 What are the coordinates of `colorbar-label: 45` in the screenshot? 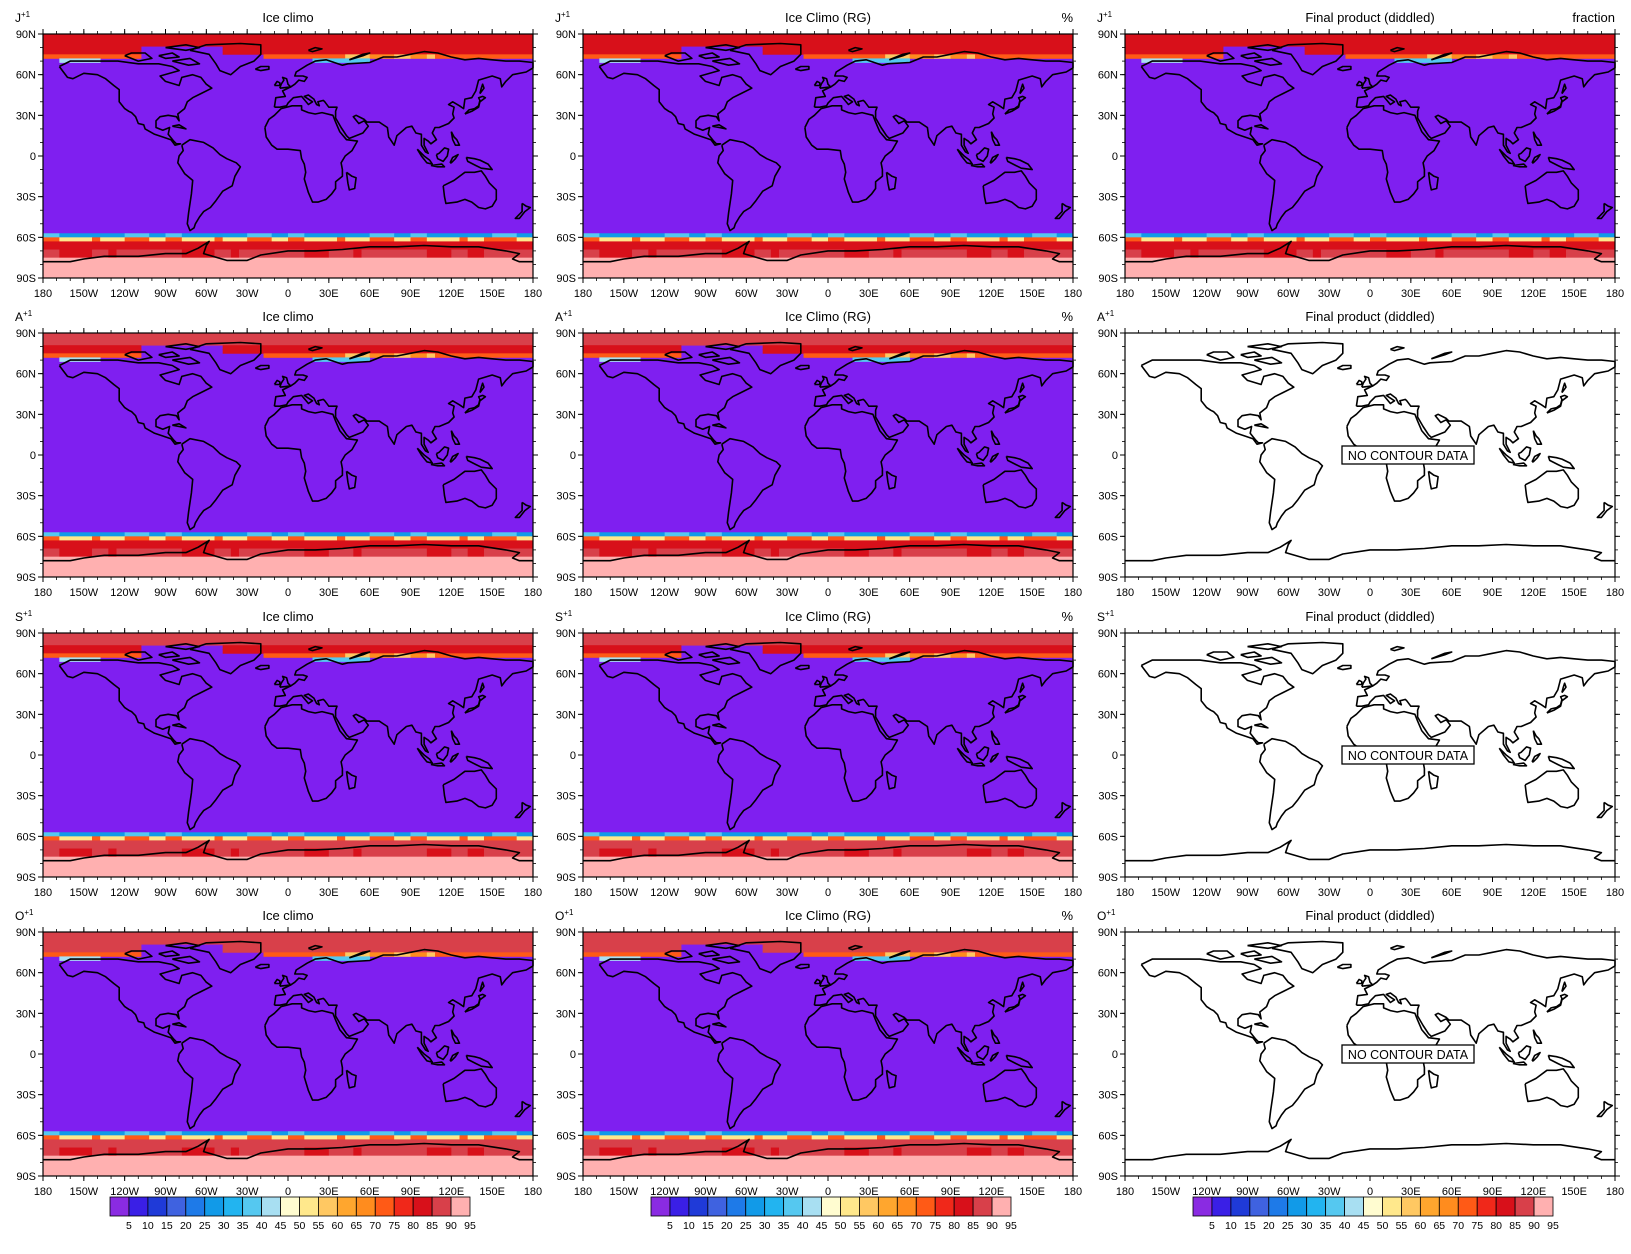 It's located at (822, 1226).